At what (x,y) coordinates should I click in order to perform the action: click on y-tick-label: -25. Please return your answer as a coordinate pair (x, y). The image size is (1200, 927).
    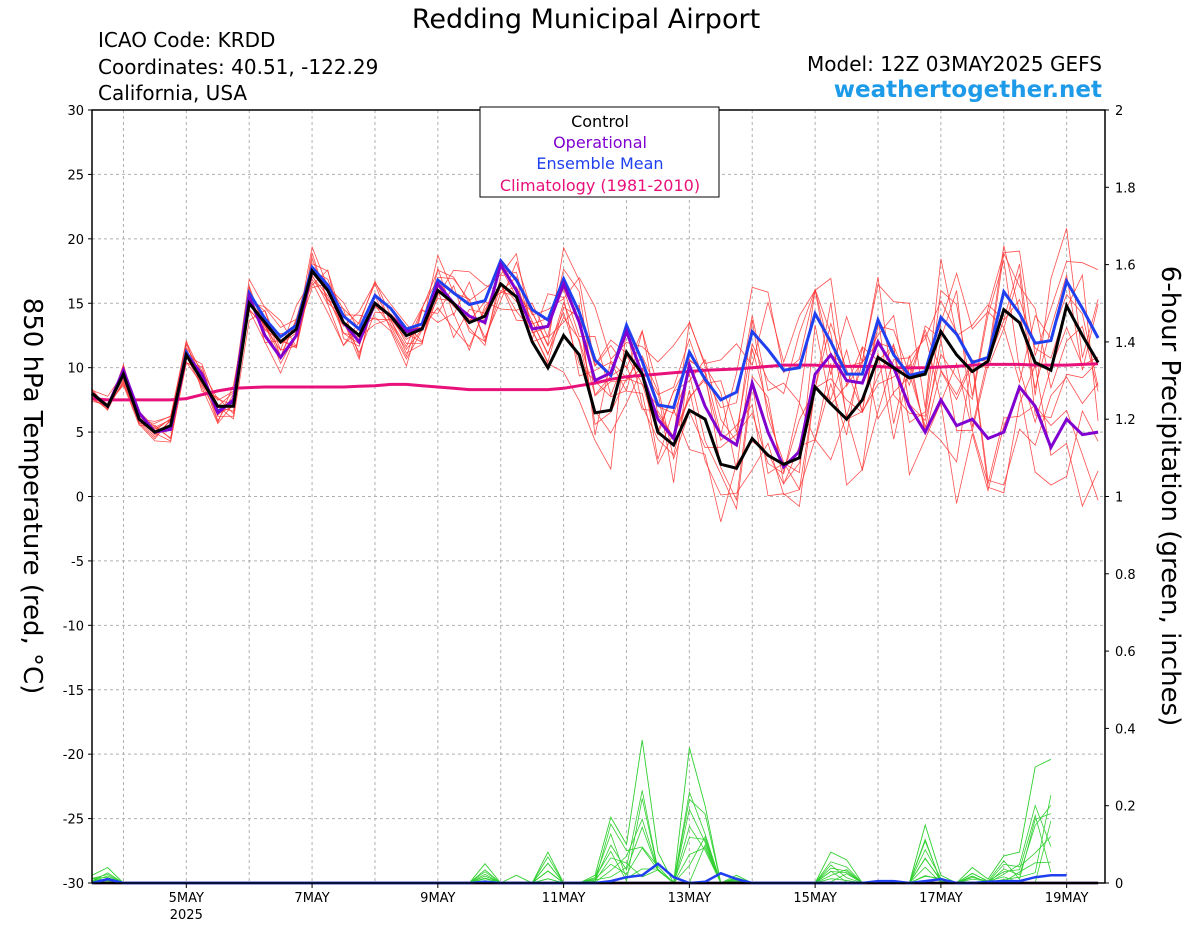
    Looking at the image, I should click on (73, 820).